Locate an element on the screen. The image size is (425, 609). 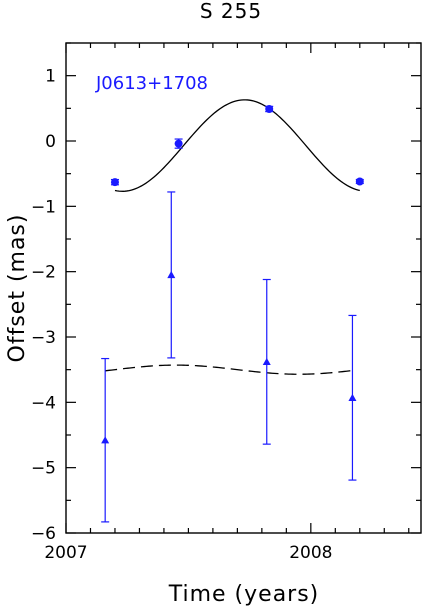
y-tick-label: −1 is located at coordinates (43, 207).